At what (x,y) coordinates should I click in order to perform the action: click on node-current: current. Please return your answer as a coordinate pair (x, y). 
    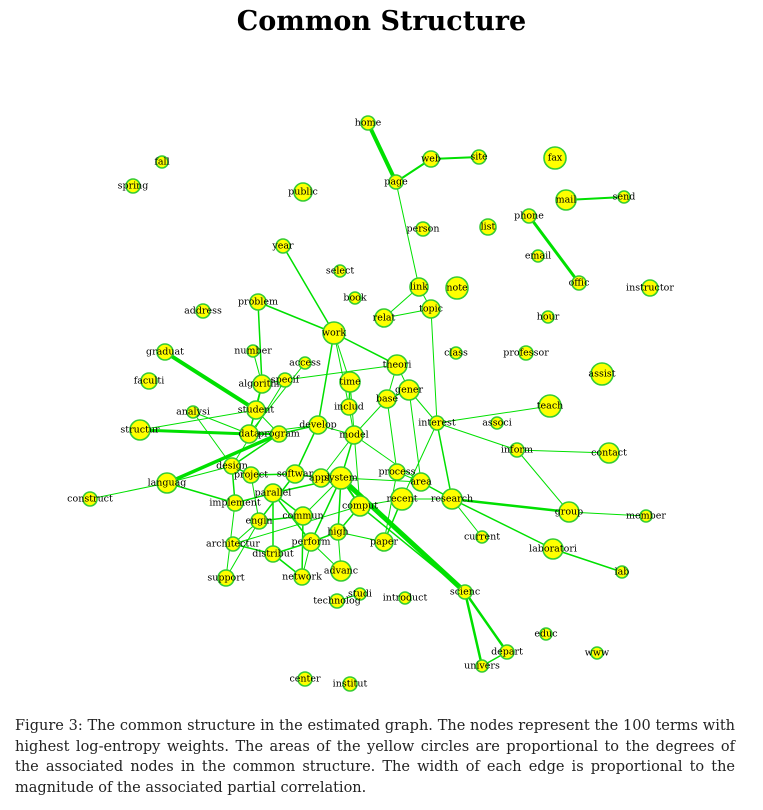
    Looking at the image, I should click on (482, 537).